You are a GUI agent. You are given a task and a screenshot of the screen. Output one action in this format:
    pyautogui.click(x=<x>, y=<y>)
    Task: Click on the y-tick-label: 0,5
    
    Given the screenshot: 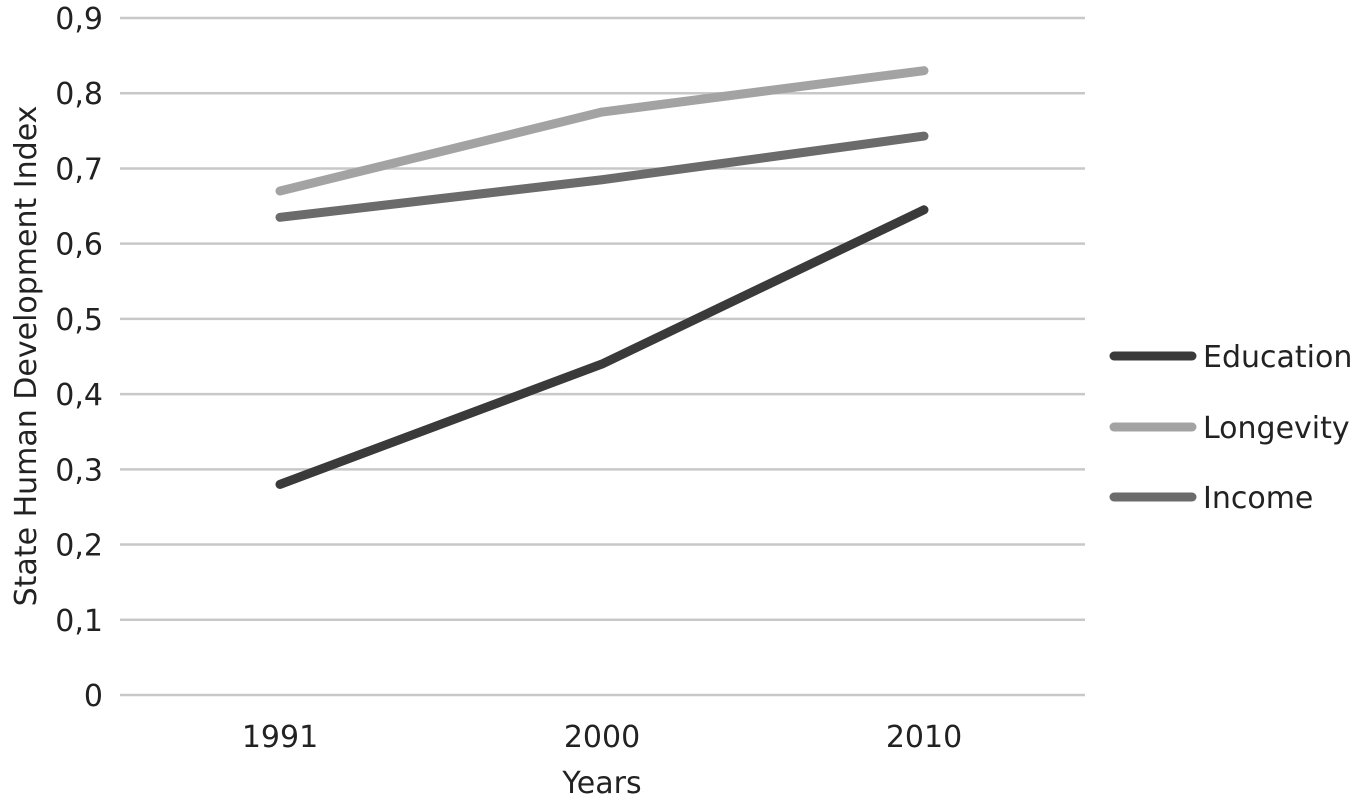 What is the action you would take?
    pyautogui.click(x=79, y=320)
    